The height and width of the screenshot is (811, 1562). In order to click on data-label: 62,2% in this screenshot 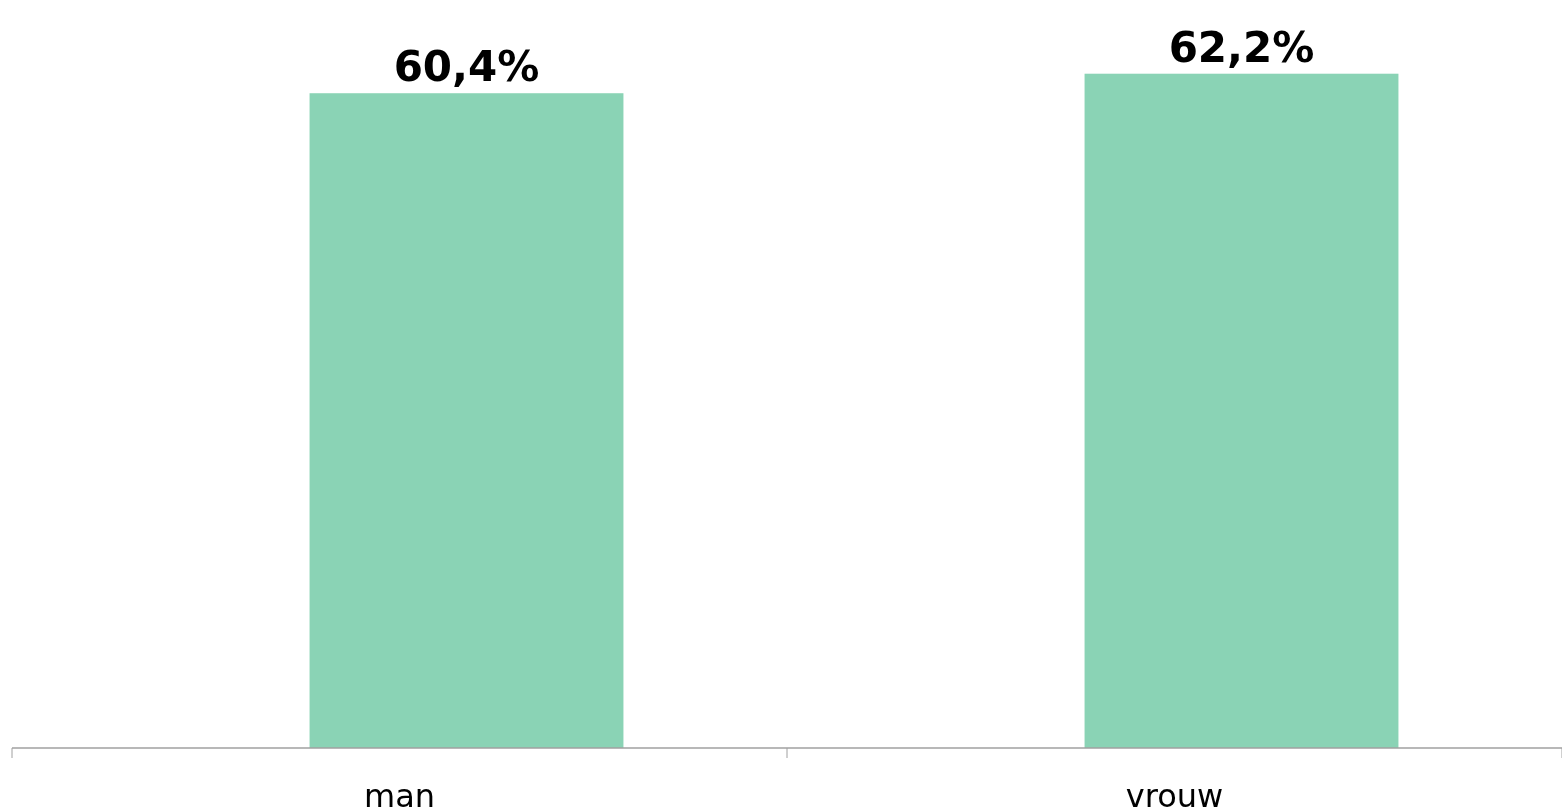, I will do `click(1241, 47)`.